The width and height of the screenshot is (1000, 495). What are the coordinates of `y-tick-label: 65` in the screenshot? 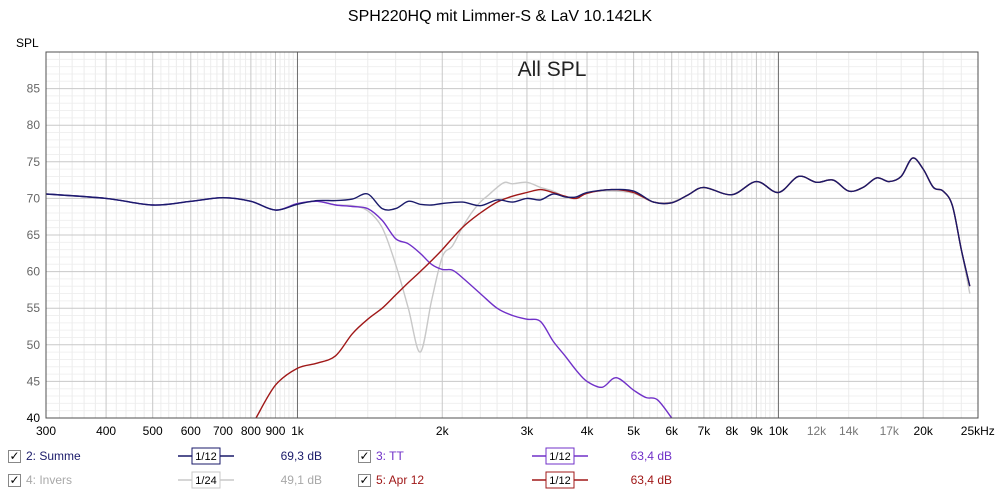 It's located at (34, 235).